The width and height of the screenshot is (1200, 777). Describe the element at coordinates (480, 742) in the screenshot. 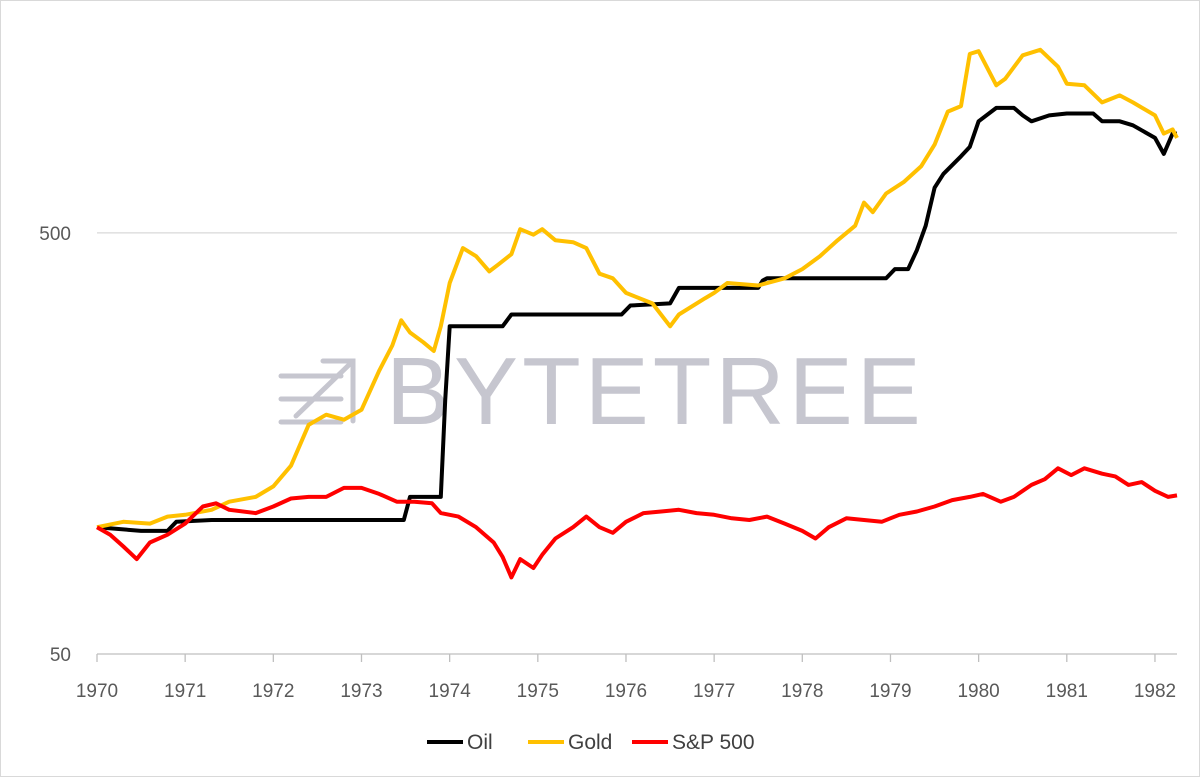

I see `legend-label: Oil` at that location.